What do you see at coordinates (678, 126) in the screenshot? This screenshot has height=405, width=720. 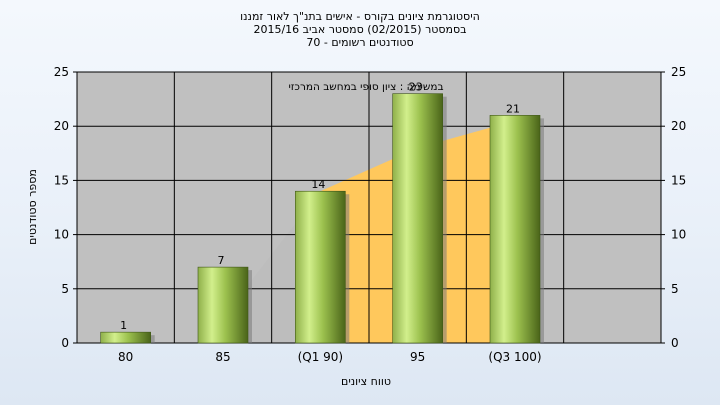 I see `y-tick-label-right: 20` at bounding box center [678, 126].